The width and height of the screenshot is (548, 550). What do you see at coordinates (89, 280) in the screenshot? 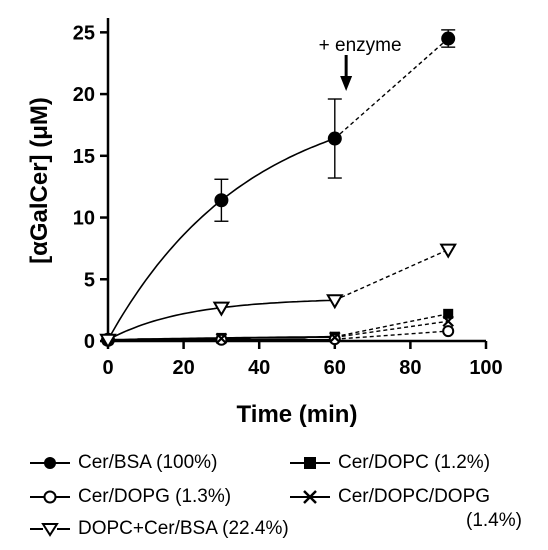
I see `y-tick-label: 5` at bounding box center [89, 280].